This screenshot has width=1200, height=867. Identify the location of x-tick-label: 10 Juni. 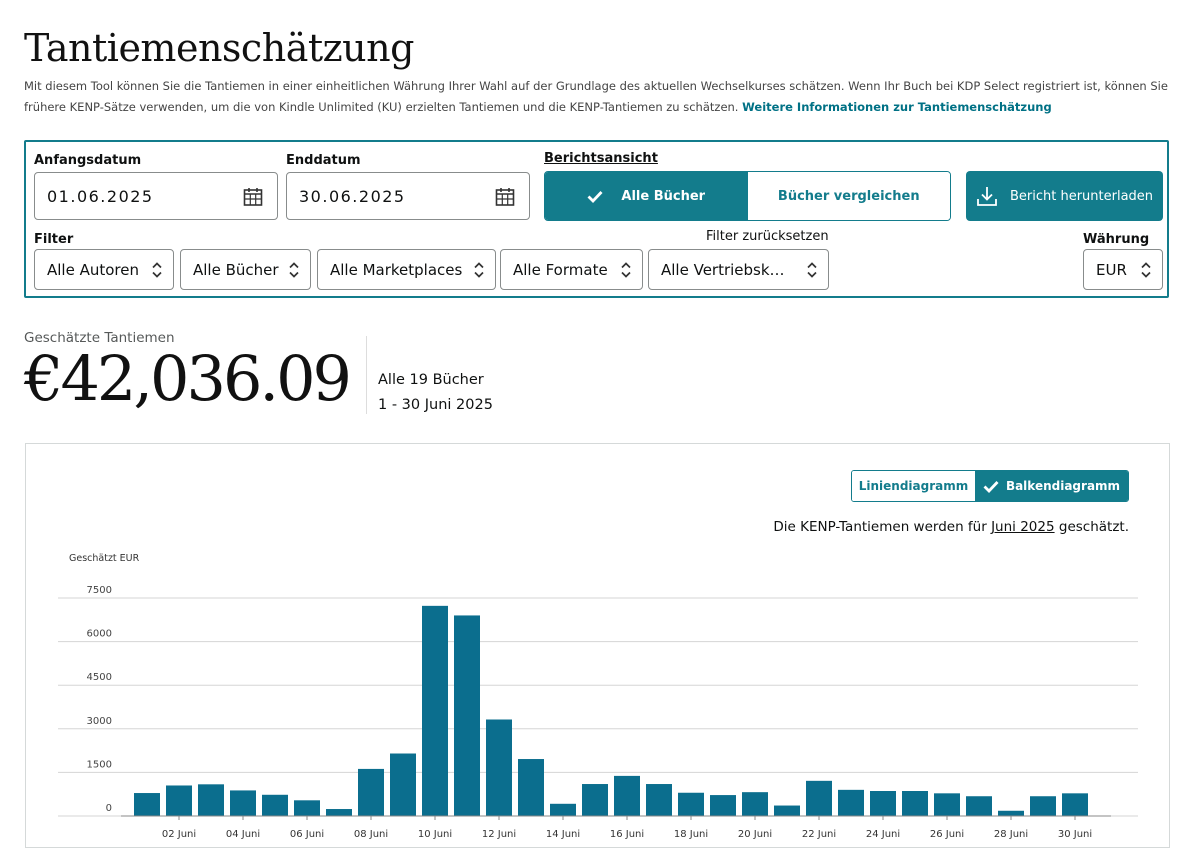
(435, 834).